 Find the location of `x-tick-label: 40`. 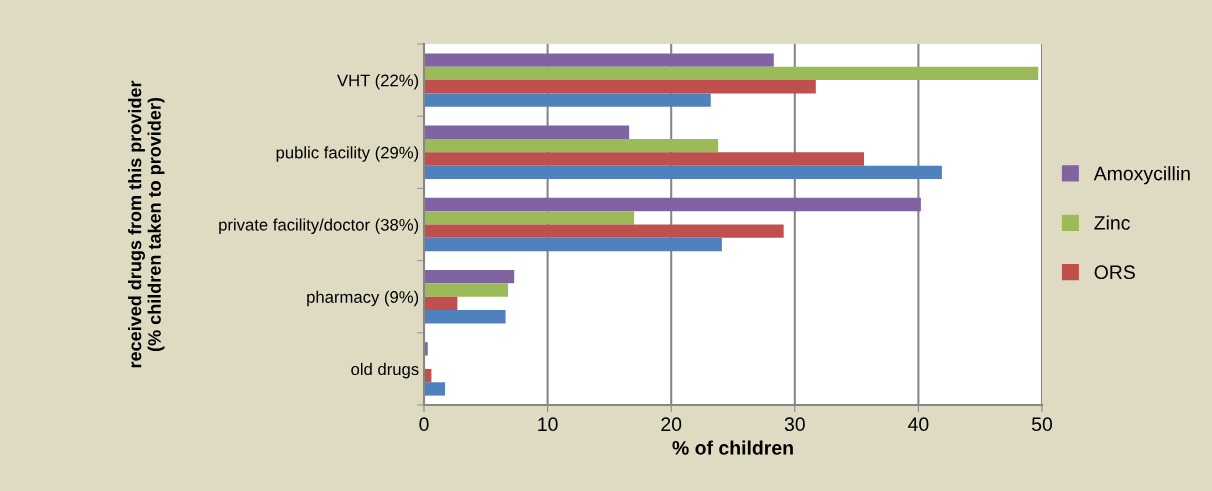

x-tick-label: 40 is located at coordinates (918, 424).